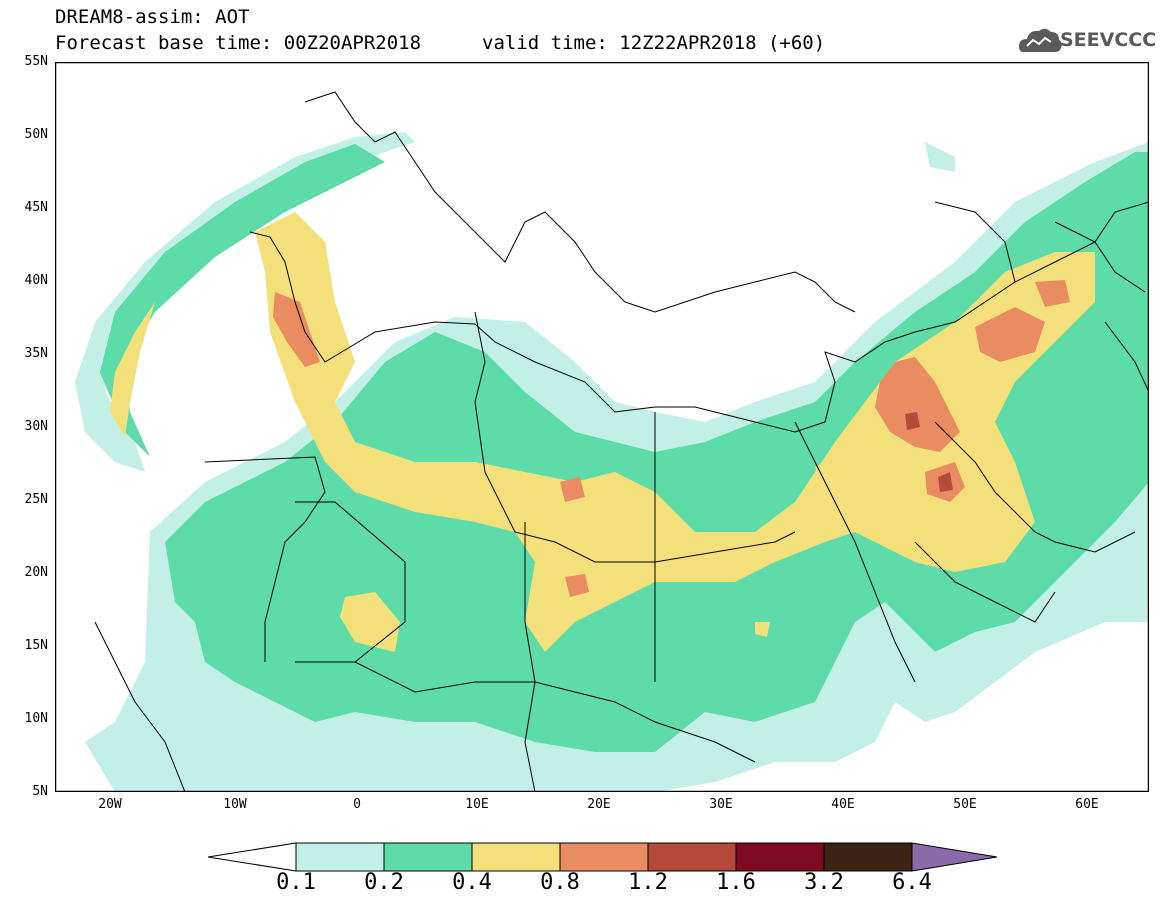  What do you see at coordinates (357, 804) in the screenshot?
I see `lon-label-0: 0` at bounding box center [357, 804].